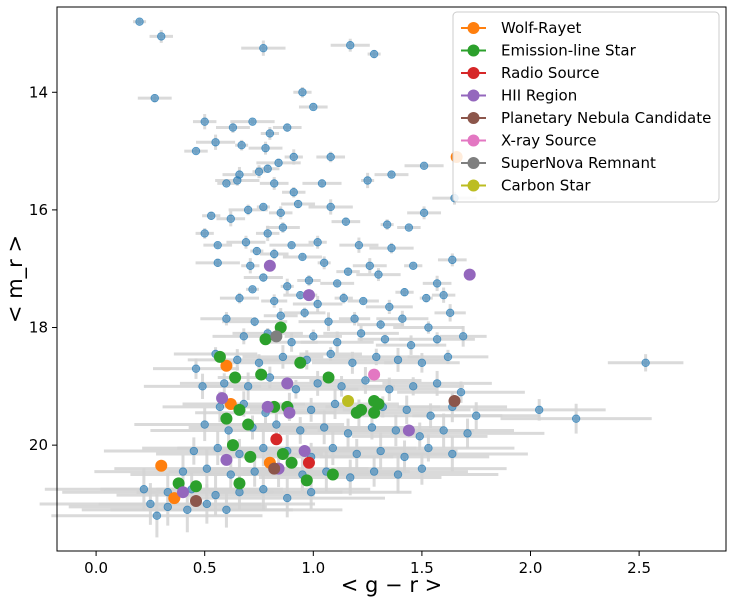 The height and width of the screenshot is (604, 733). What do you see at coordinates (639, 568) in the screenshot?
I see `x-tick-label: 2.5` at bounding box center [639, 568].